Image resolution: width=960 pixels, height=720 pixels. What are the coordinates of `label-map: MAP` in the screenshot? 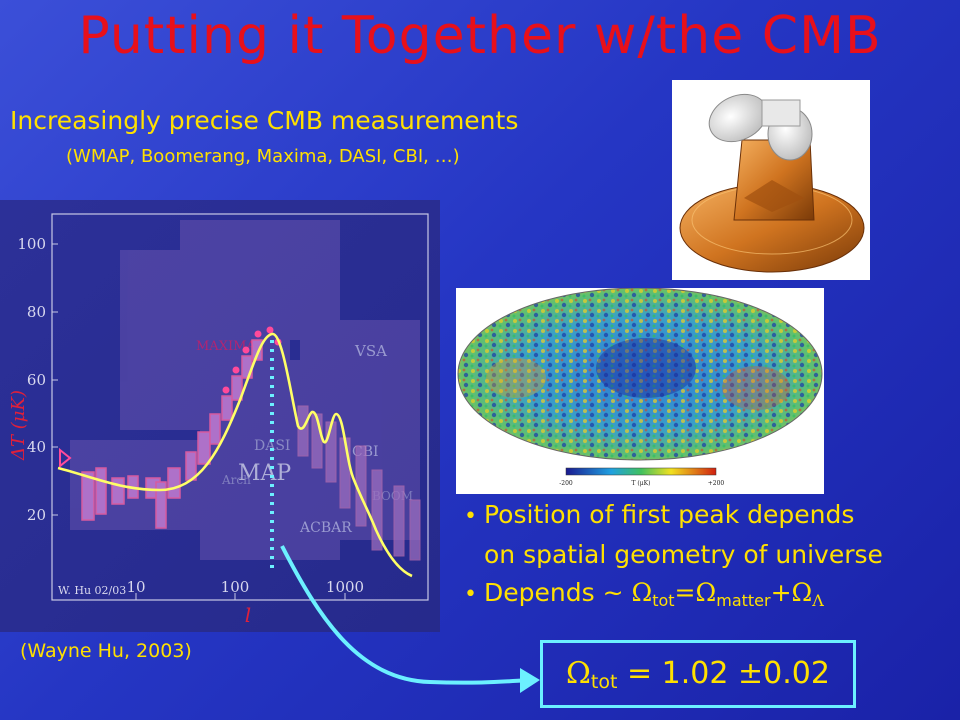 It's located at (264, 473).